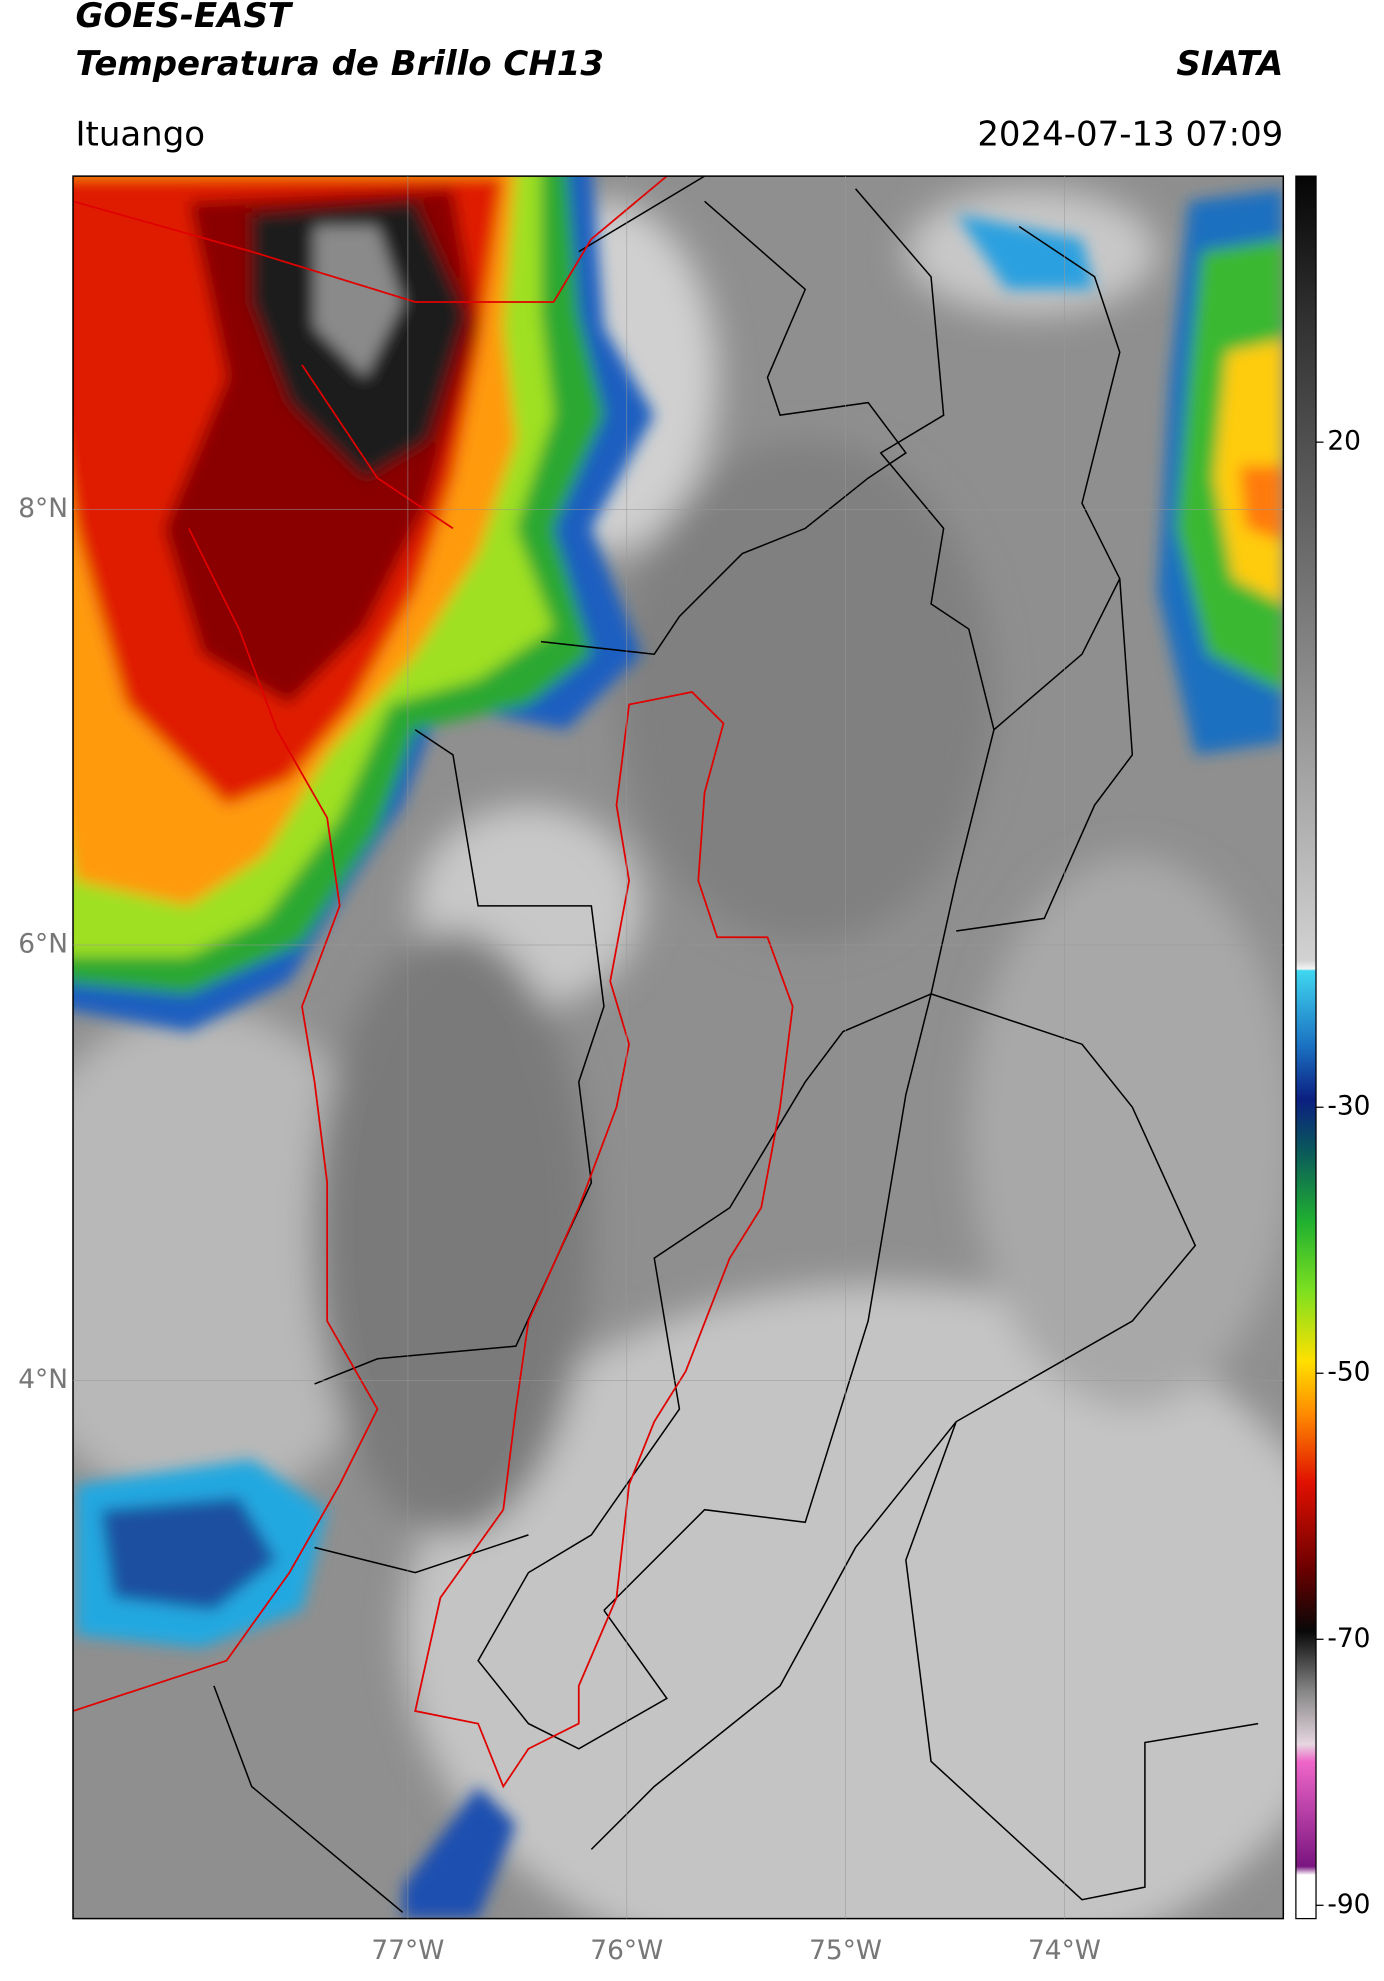 The height and width of the screenshot is (1981, 1384). What do you see at coordinates (845, 1950) in the screenshot?
I see `x-tick-label: 75°W` at bounding box center [845, 1950].